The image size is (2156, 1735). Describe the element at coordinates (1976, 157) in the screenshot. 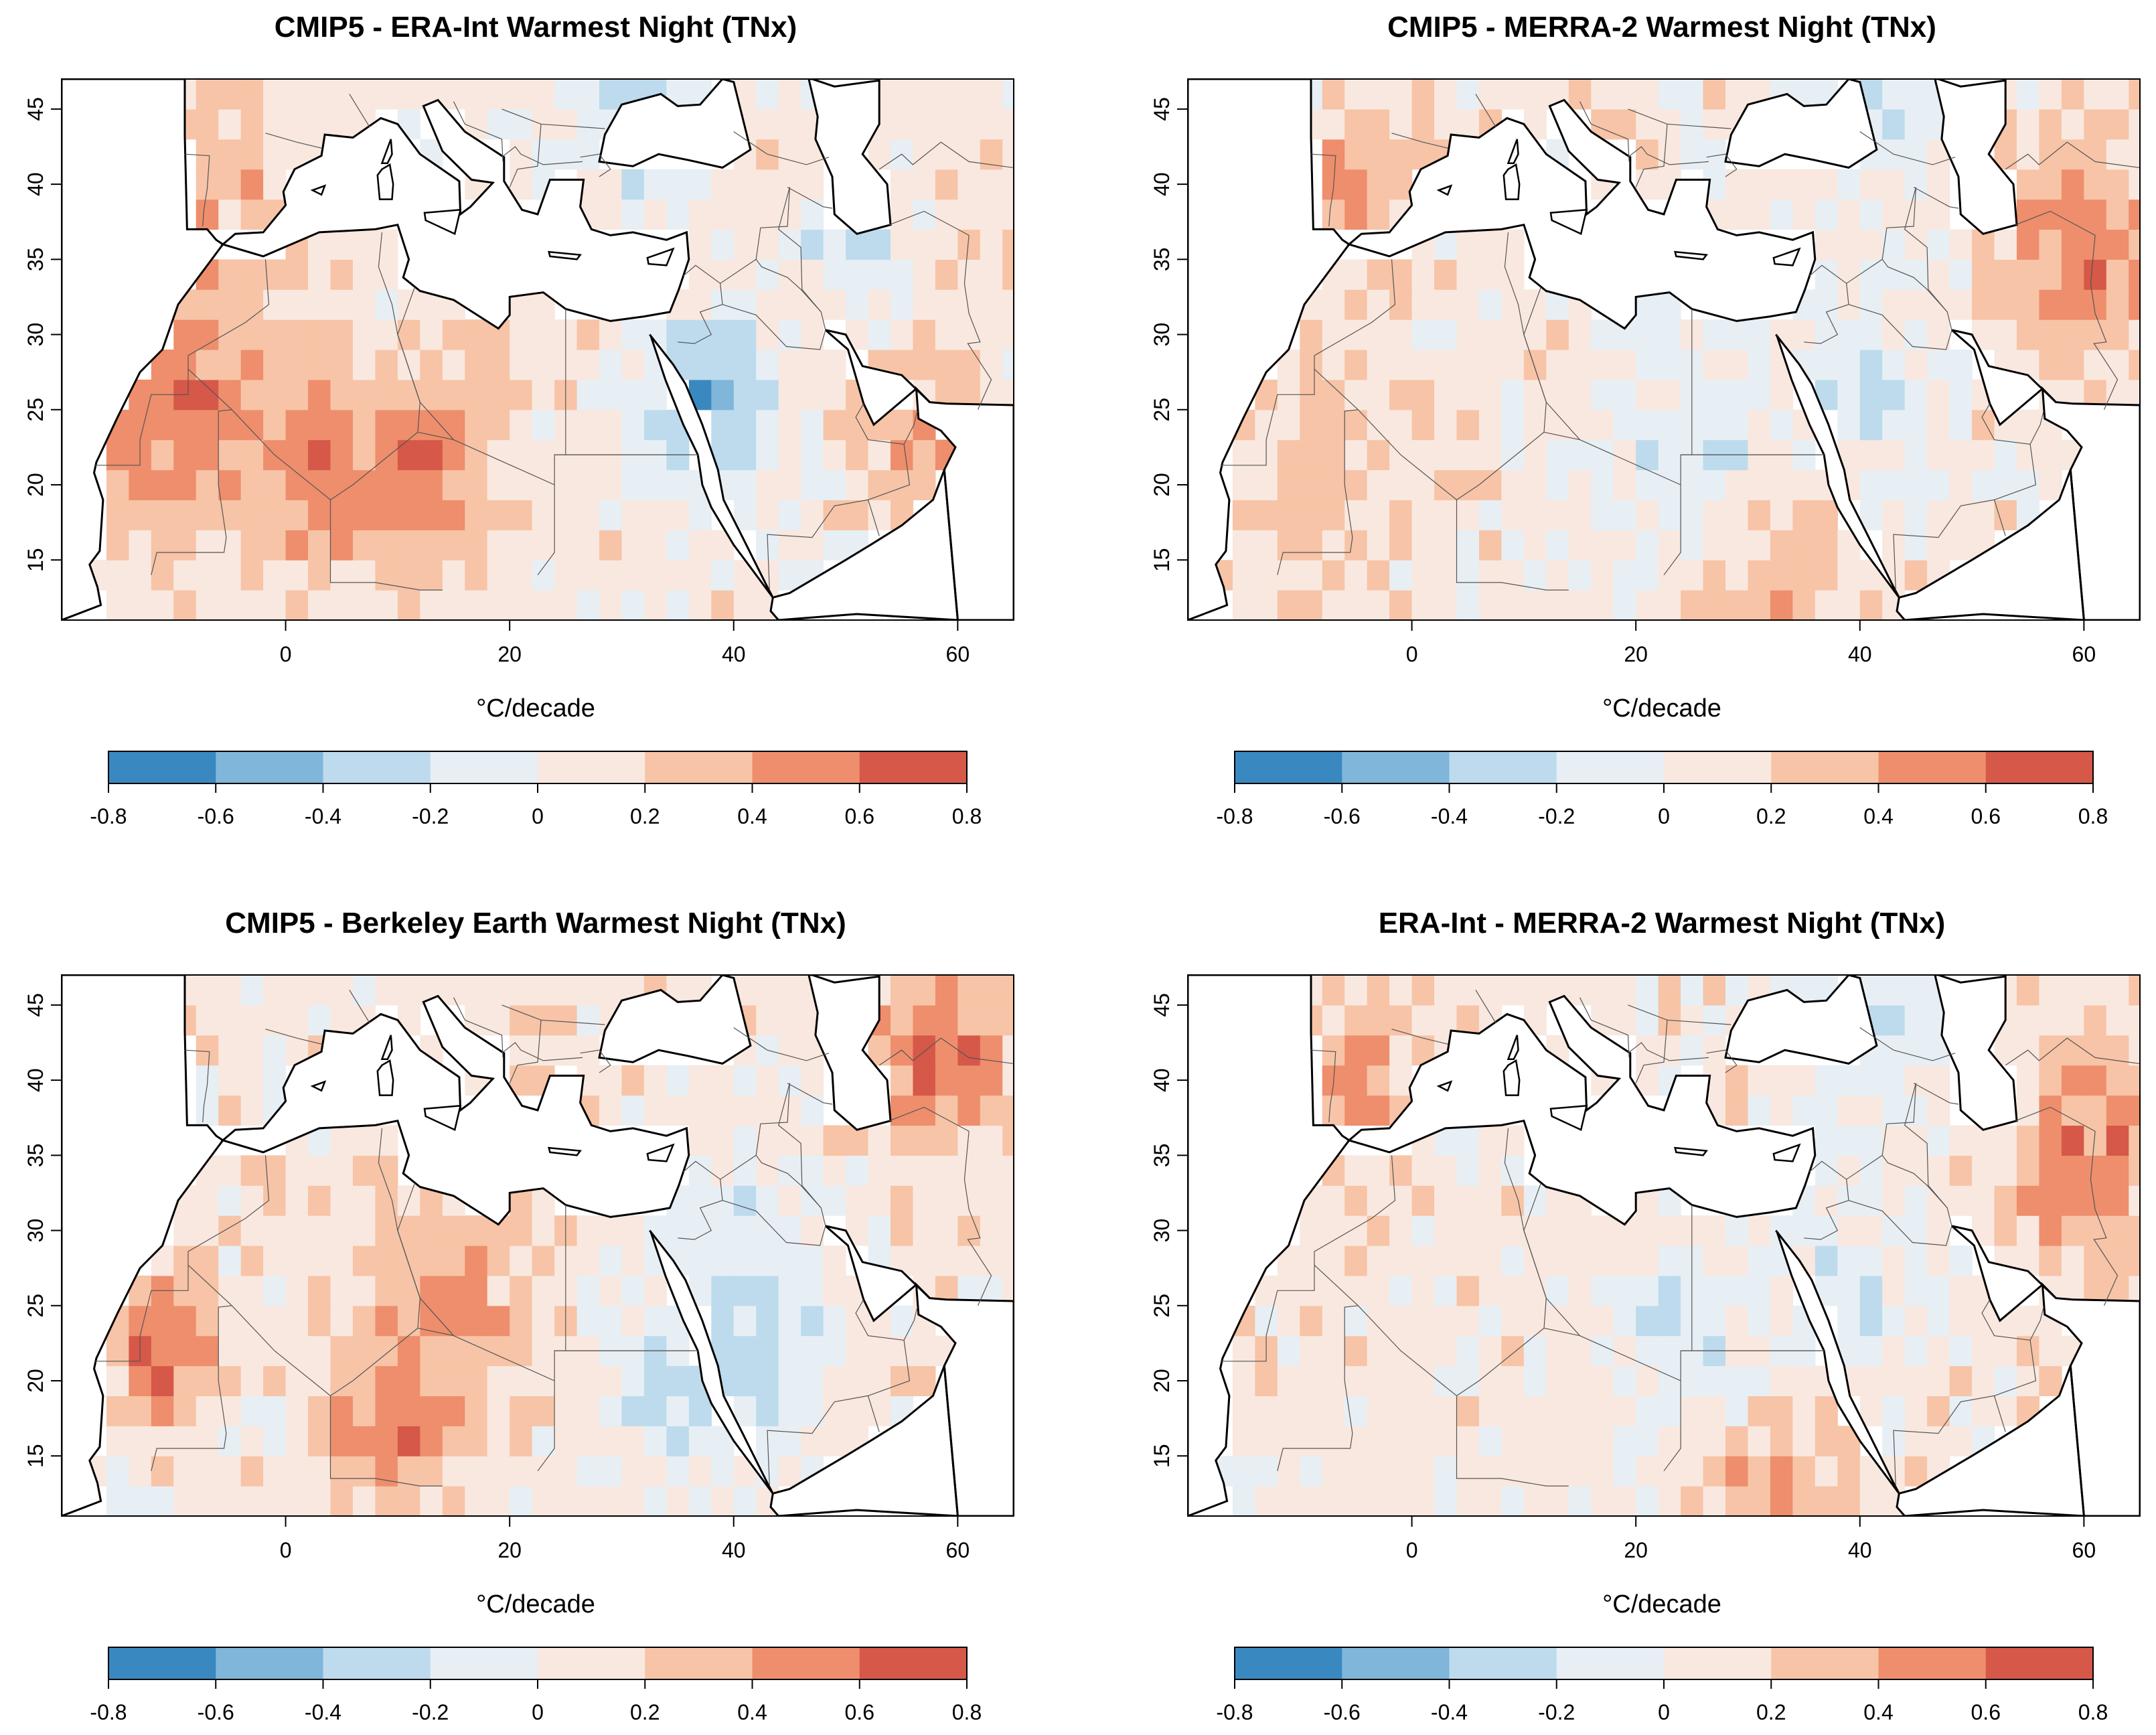

I see `coastline` at that location.